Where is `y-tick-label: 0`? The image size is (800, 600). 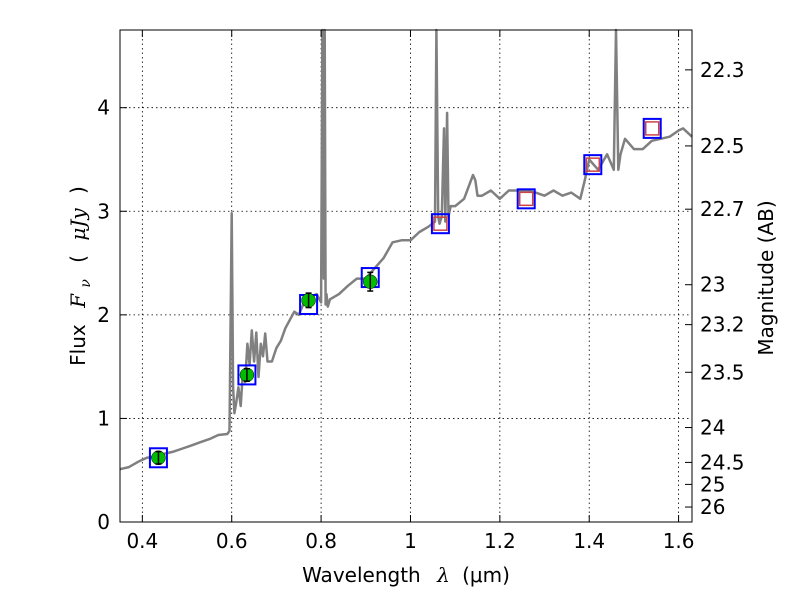 y-tick-label: 0 is located at coordinates (103, 522).